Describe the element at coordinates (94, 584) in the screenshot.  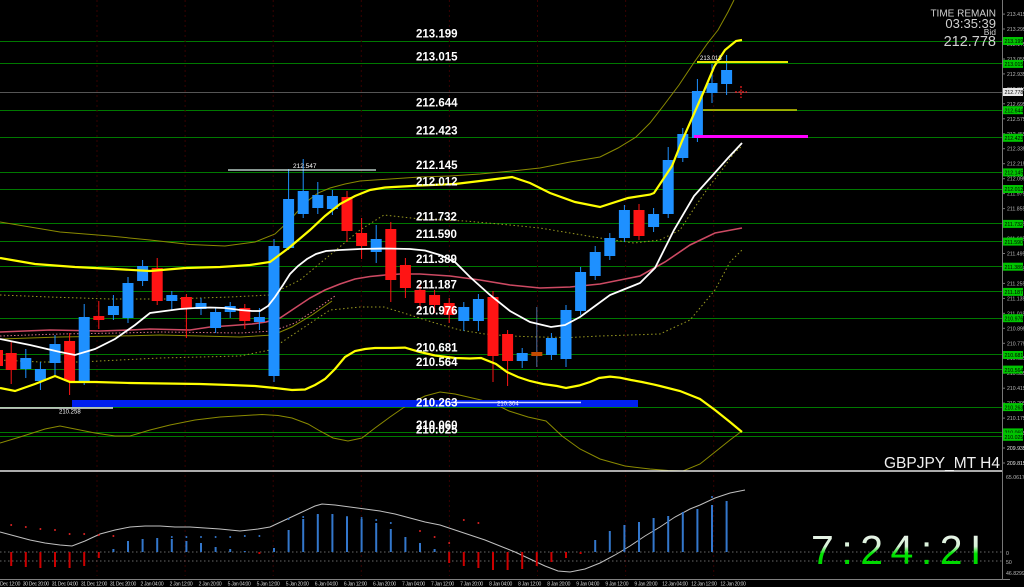
I see `svg-text: 31 Dec 12:00` at that location.